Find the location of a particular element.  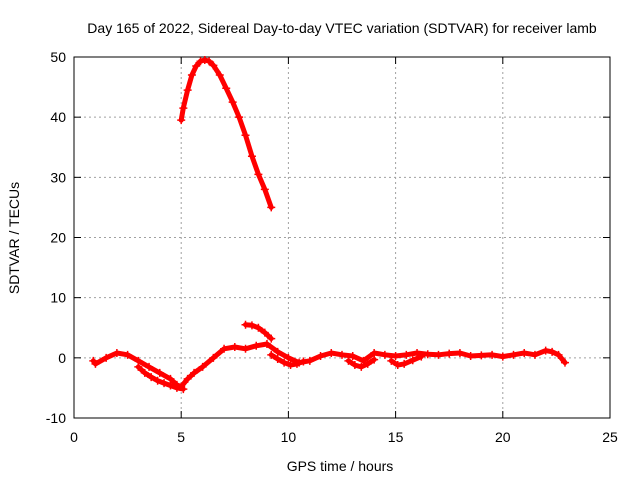

x-tick-label: 0 is located at coordinates (74, 437).